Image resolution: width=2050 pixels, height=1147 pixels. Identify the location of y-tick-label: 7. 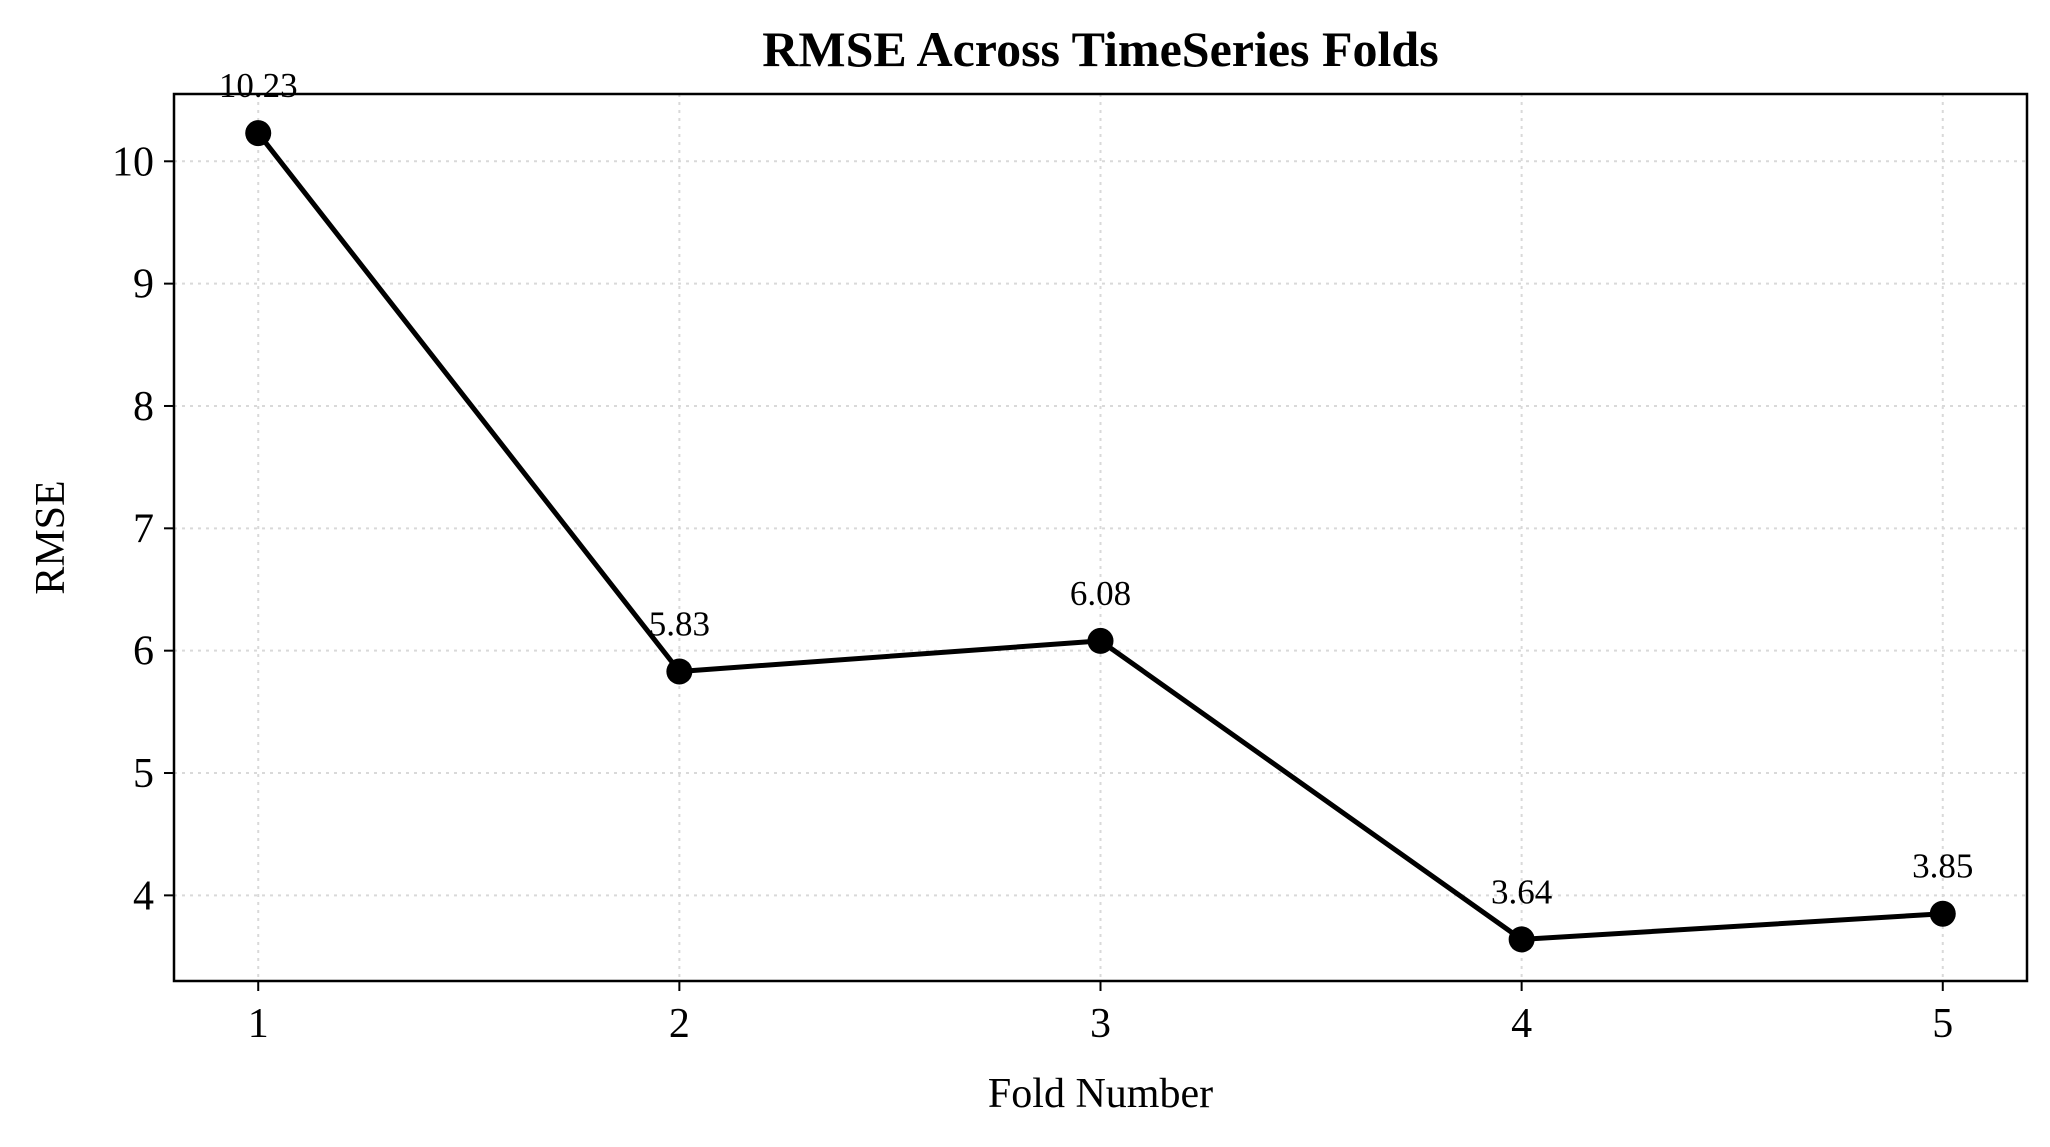
(143, 529).